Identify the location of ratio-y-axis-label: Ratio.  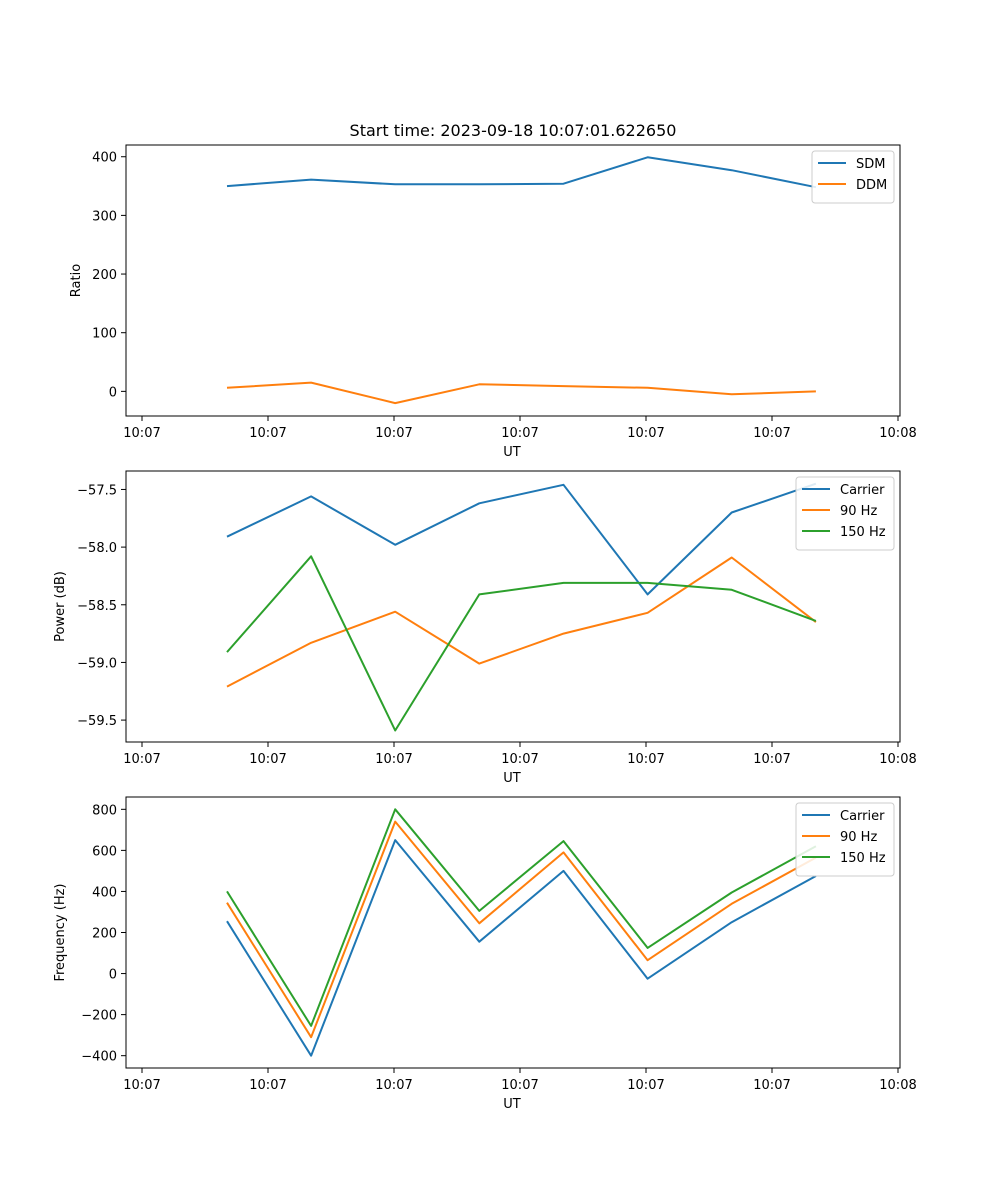
(76, 280).